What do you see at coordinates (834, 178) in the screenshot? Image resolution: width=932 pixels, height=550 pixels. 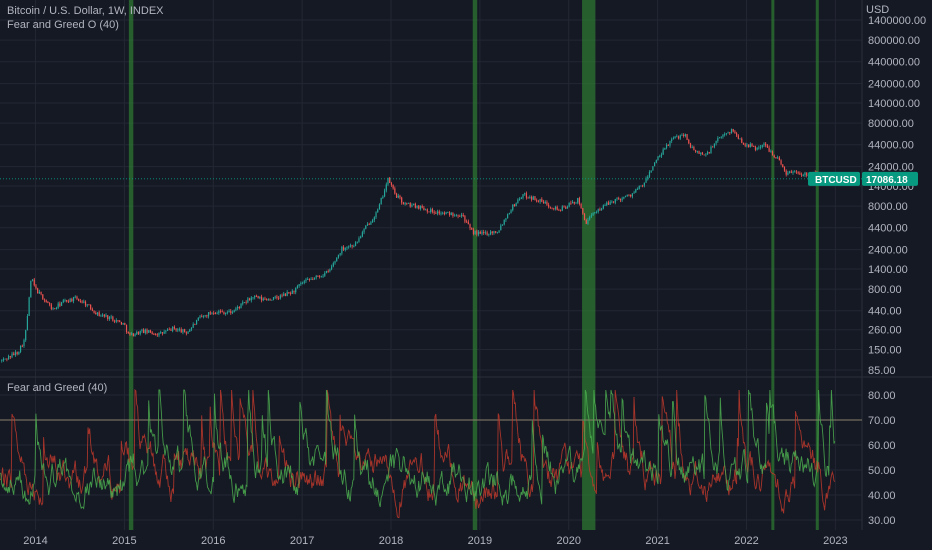 I see `symbol-badge` at bounding box center [834, 178].